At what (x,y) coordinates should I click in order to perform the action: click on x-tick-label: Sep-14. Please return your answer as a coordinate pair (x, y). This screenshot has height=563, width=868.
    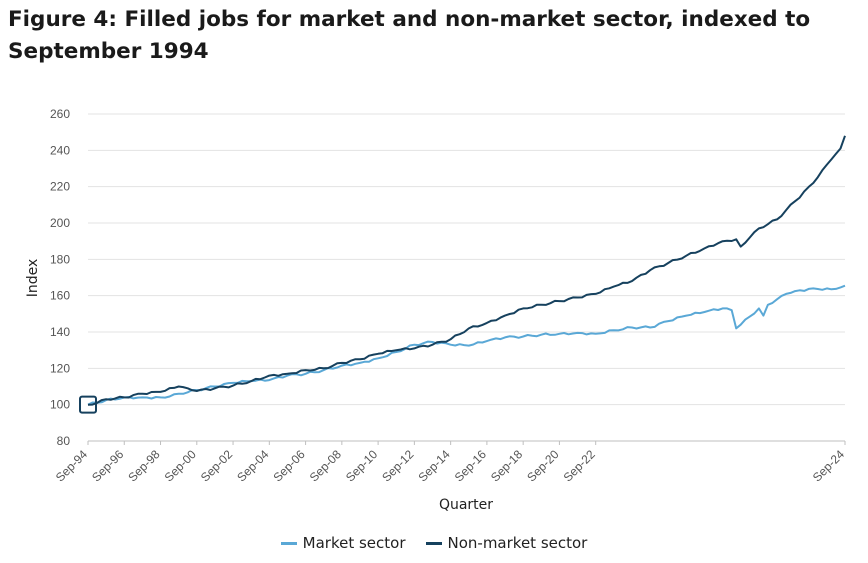
    Looking at the image, I should click on (433, 465).